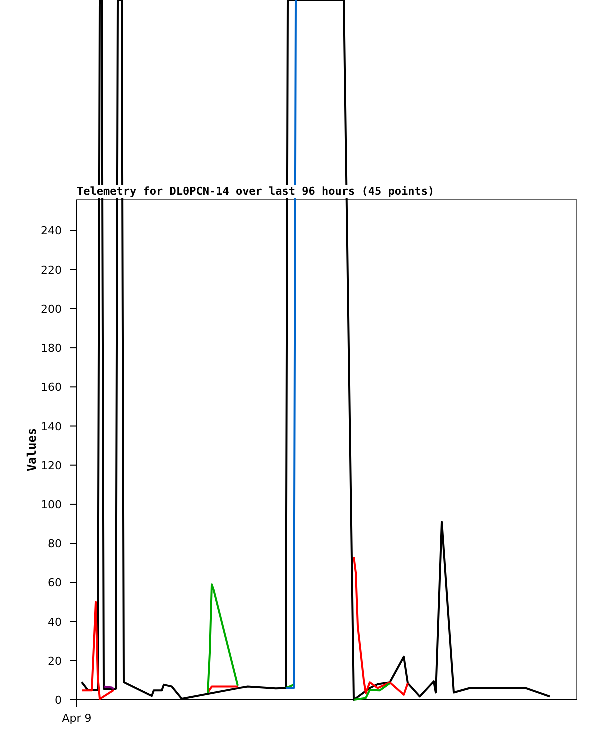  I want to click on y-tick-label: 160, so click(51, 387).